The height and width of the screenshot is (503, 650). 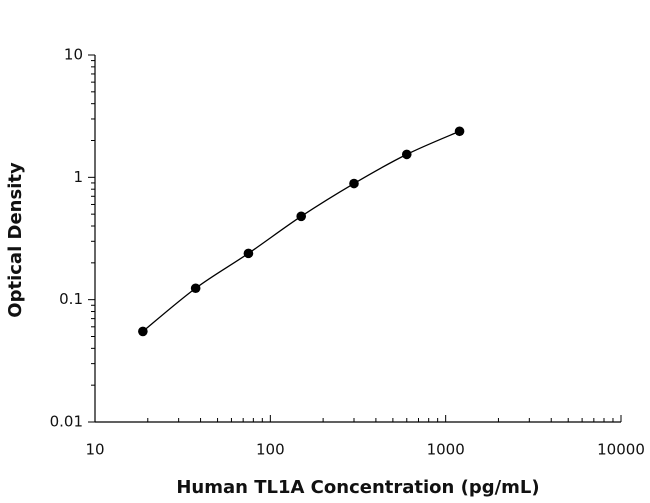 I want to click on y-tick-label: 0.01, so click(x=66, y=422).